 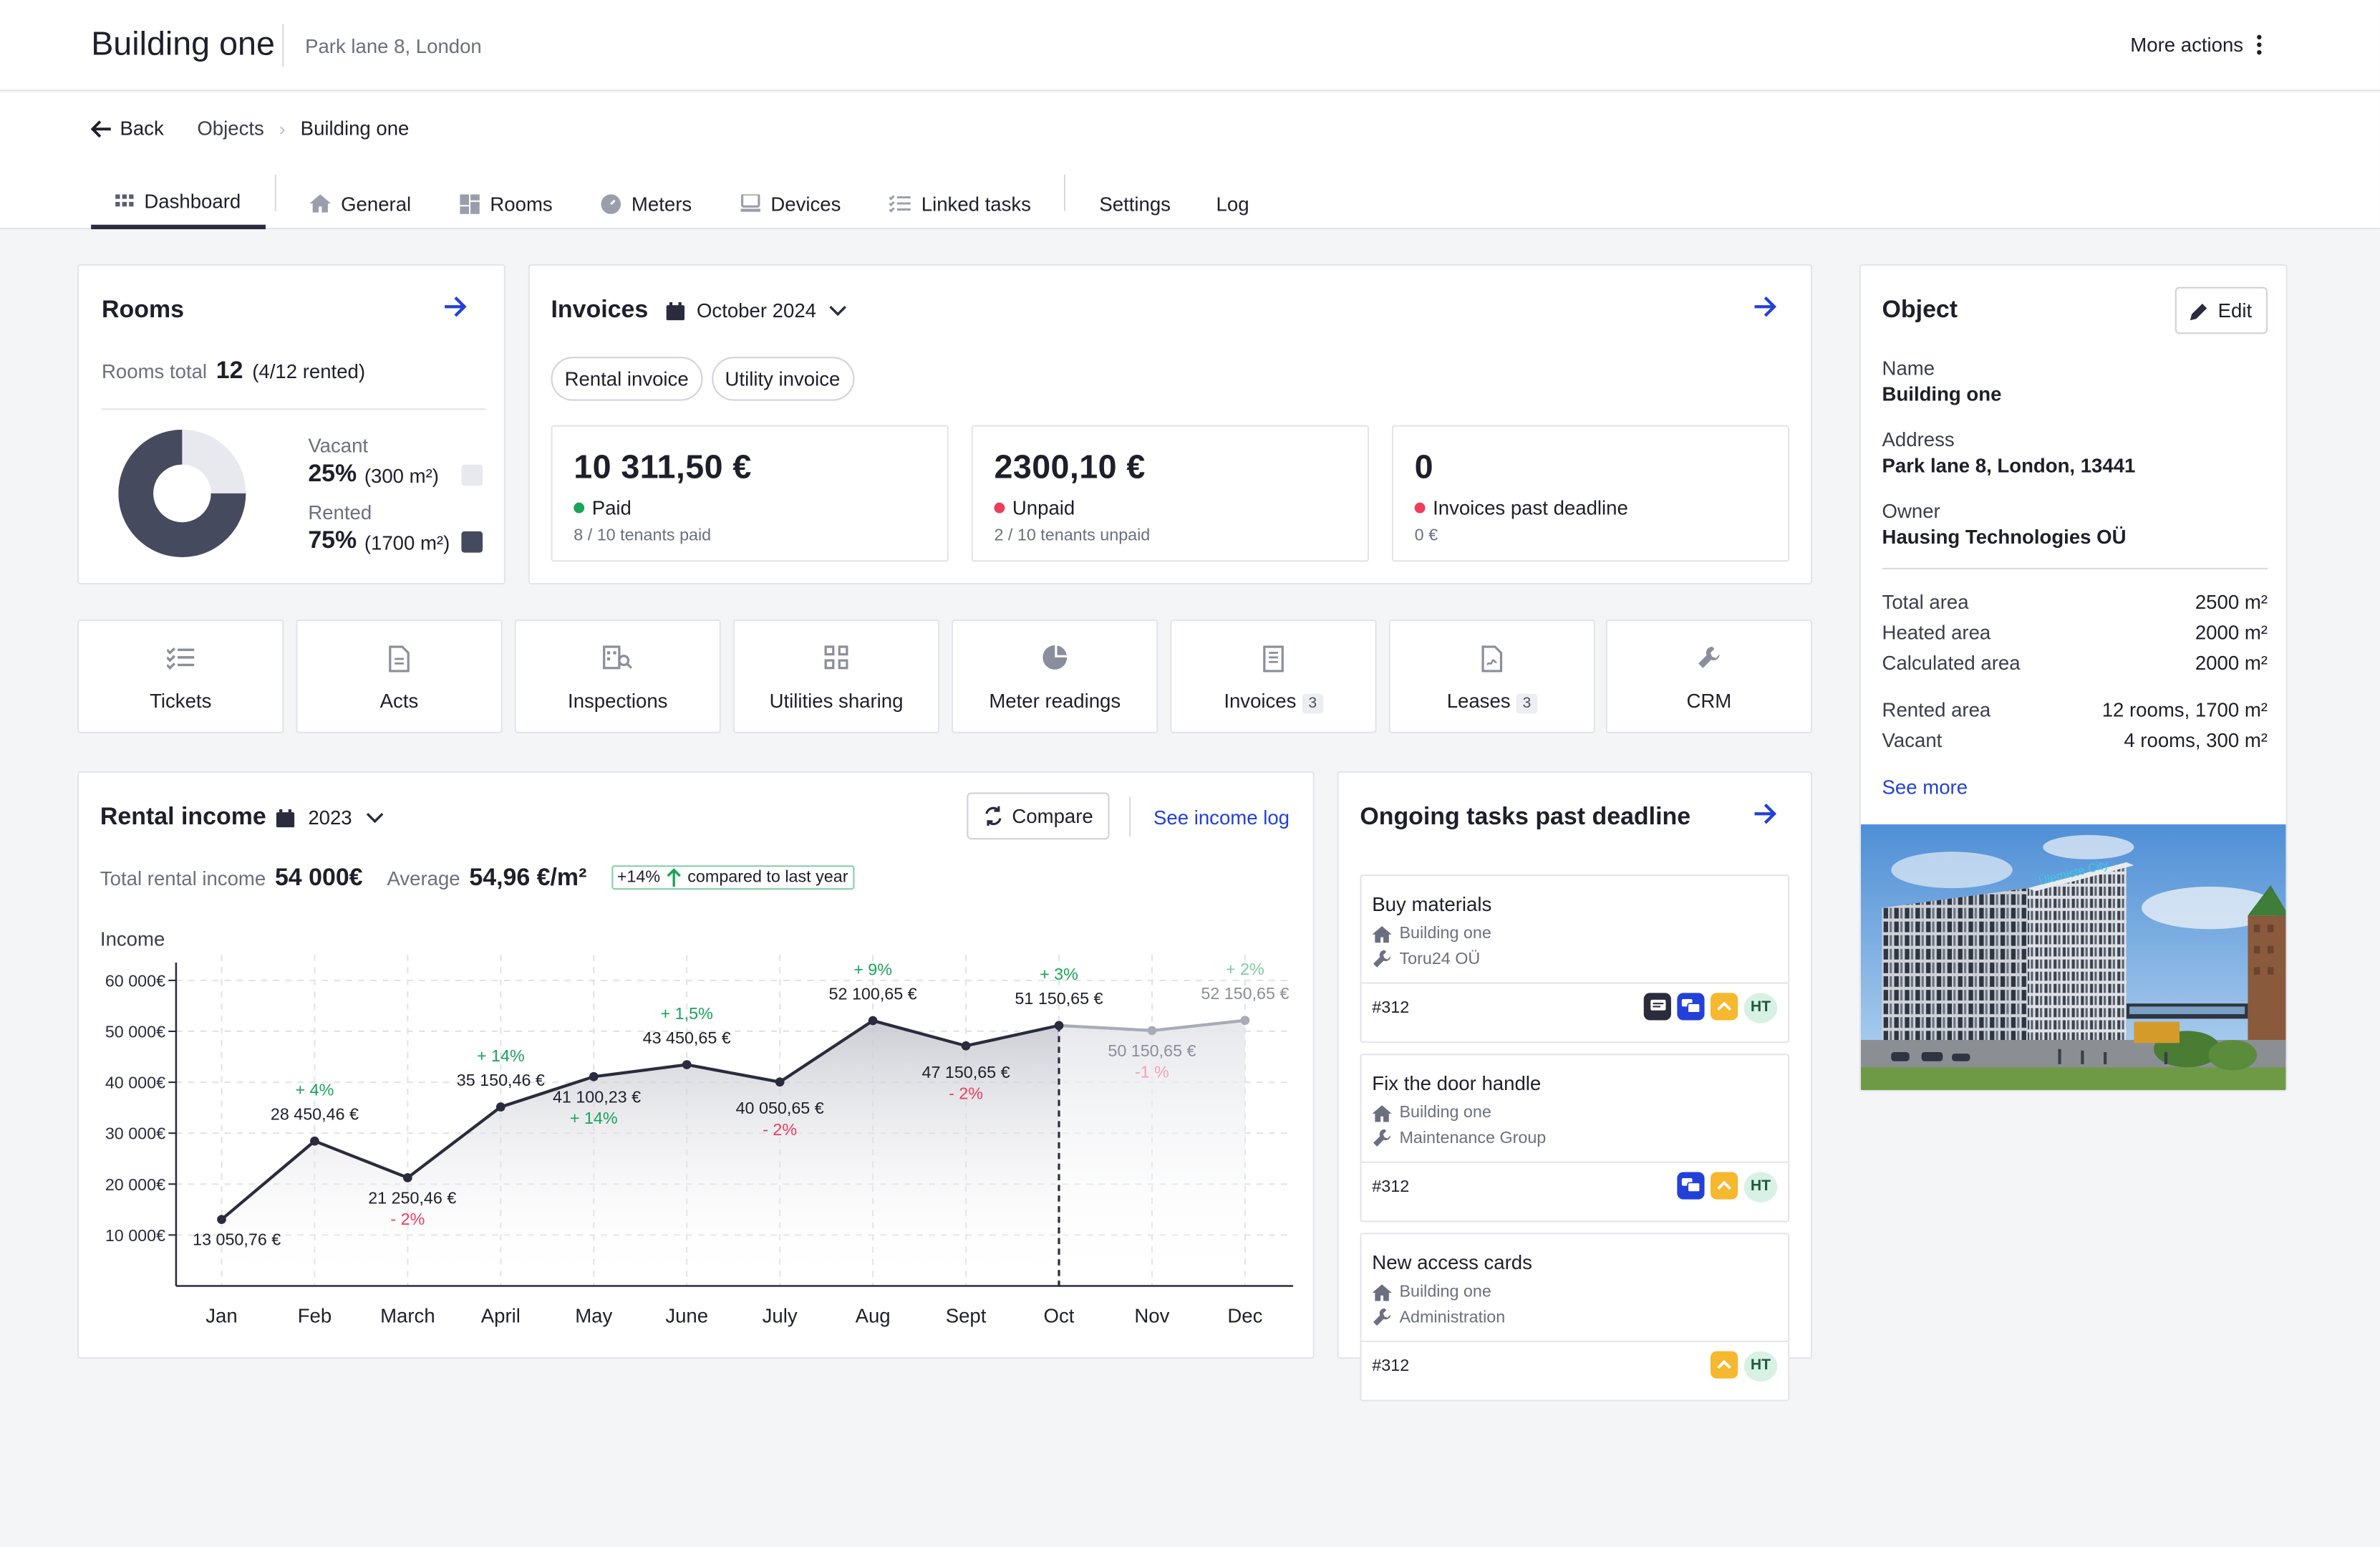 What do you see at coordinates (132, 938) in the screenshot?
I see `chart-ylabel: Income` at bounding box center [132, 938].